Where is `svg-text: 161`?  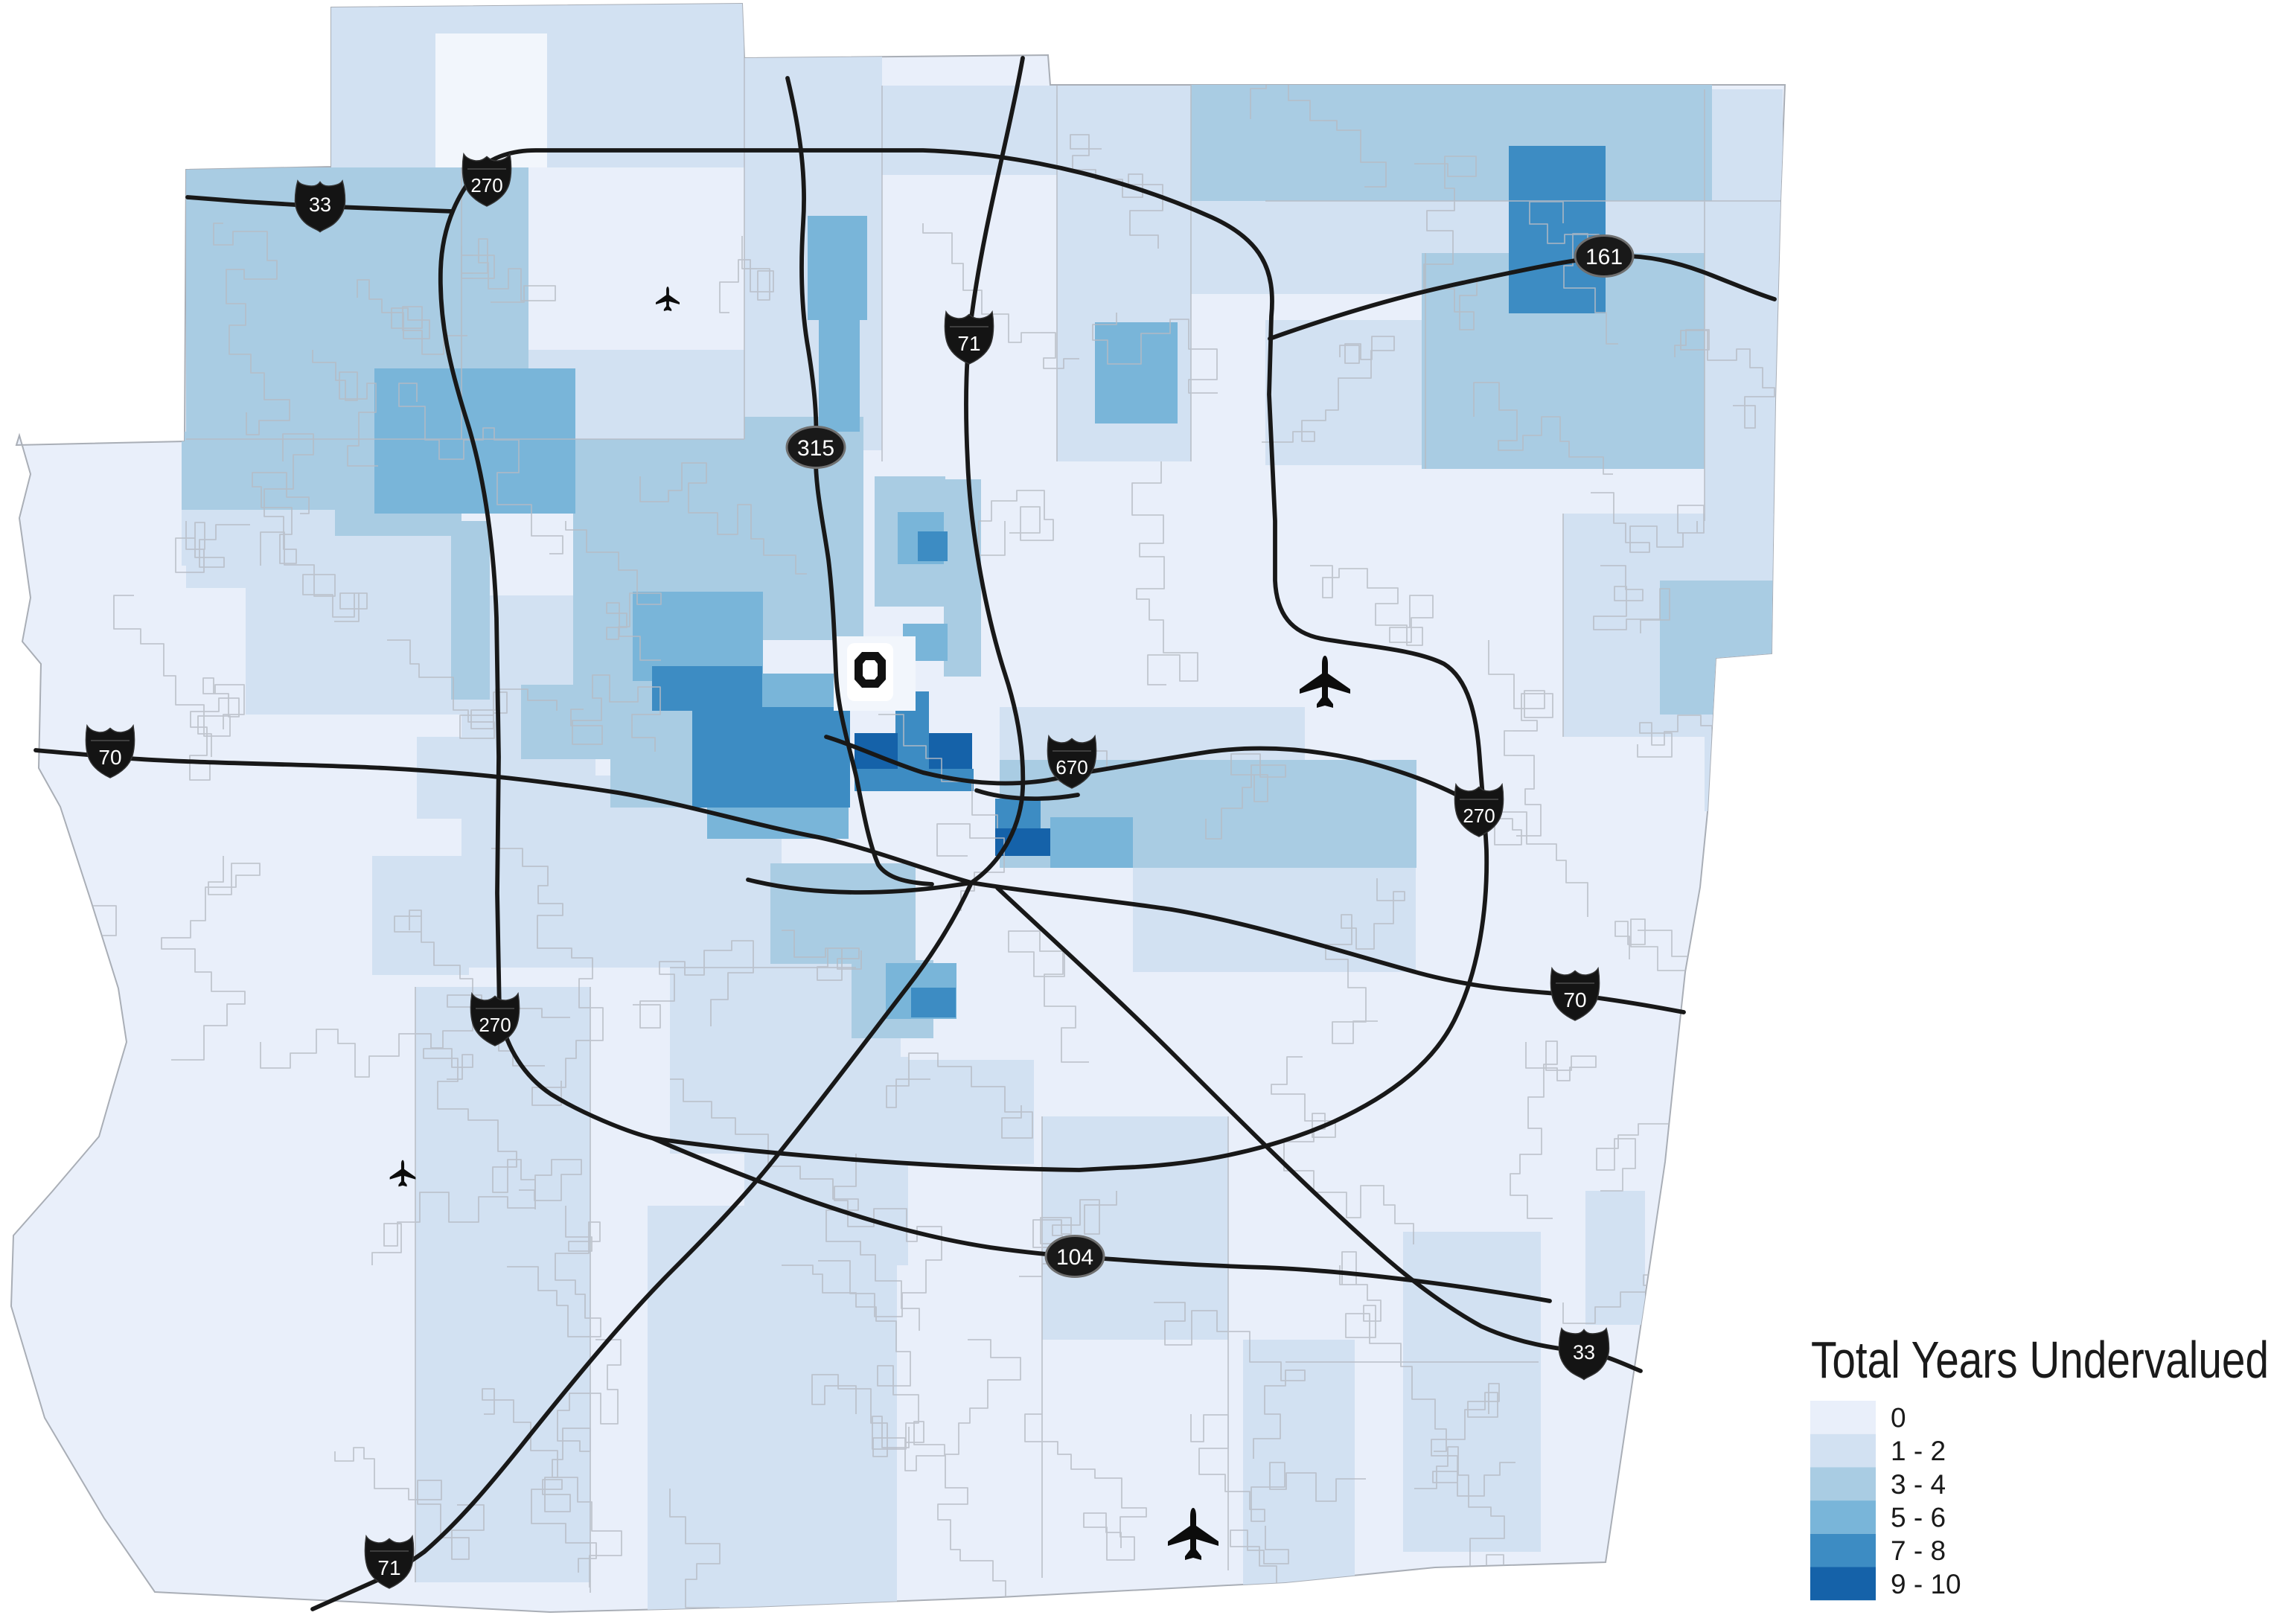
svg-text: 161 is located at coordinates (1604, 257).